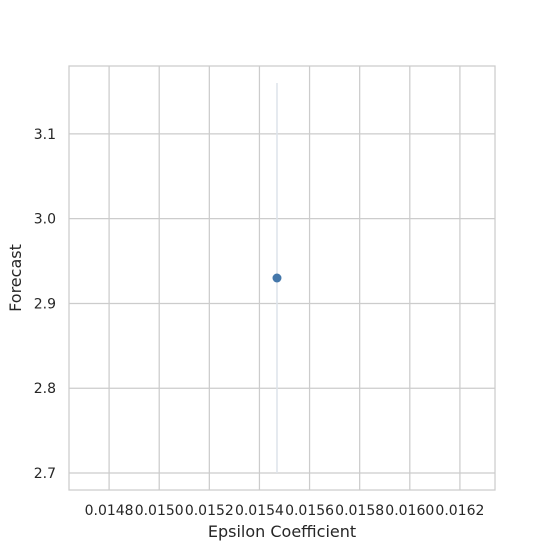  What do you see at coordinates (109, 511) in the screenshot?
I see `x-tick-label: 0.0148` at bounding box center [109, 511].